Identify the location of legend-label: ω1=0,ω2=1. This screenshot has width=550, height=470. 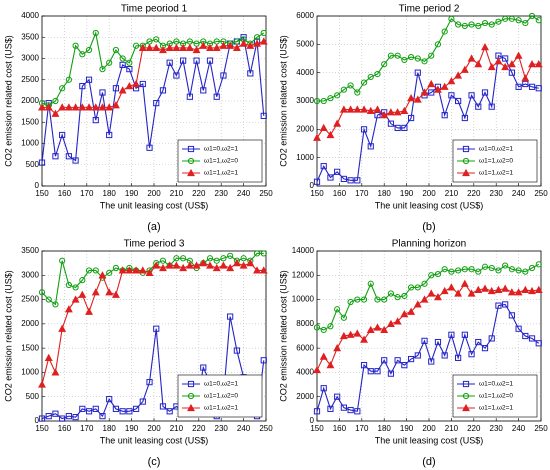
(496, 384).